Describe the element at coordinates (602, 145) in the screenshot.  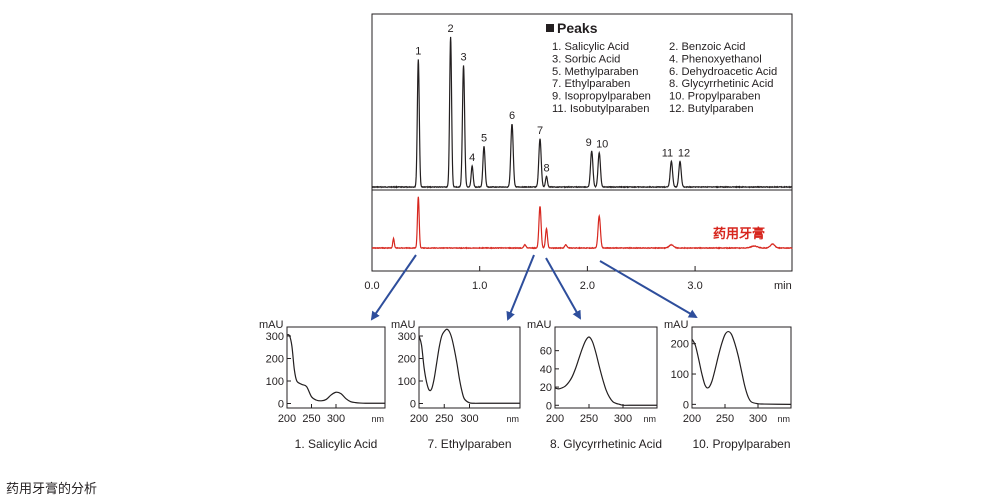
I see `peak-label: 10` at that location.